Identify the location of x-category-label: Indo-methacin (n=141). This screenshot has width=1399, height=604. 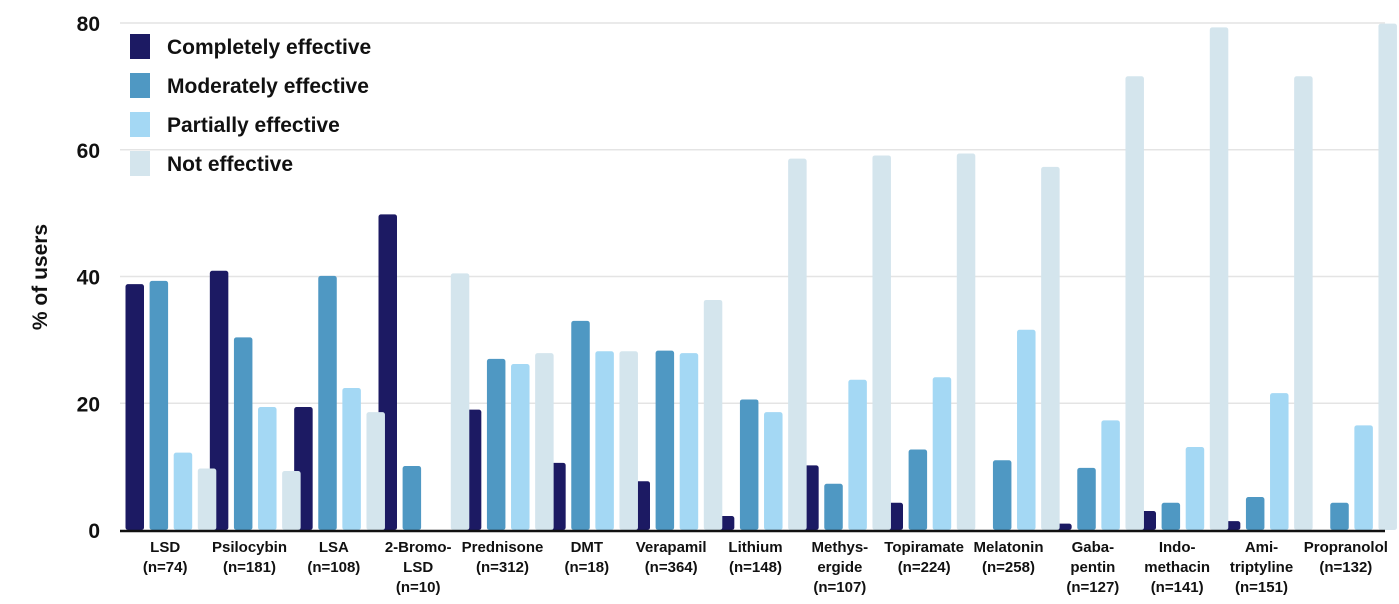
(1177, 567).